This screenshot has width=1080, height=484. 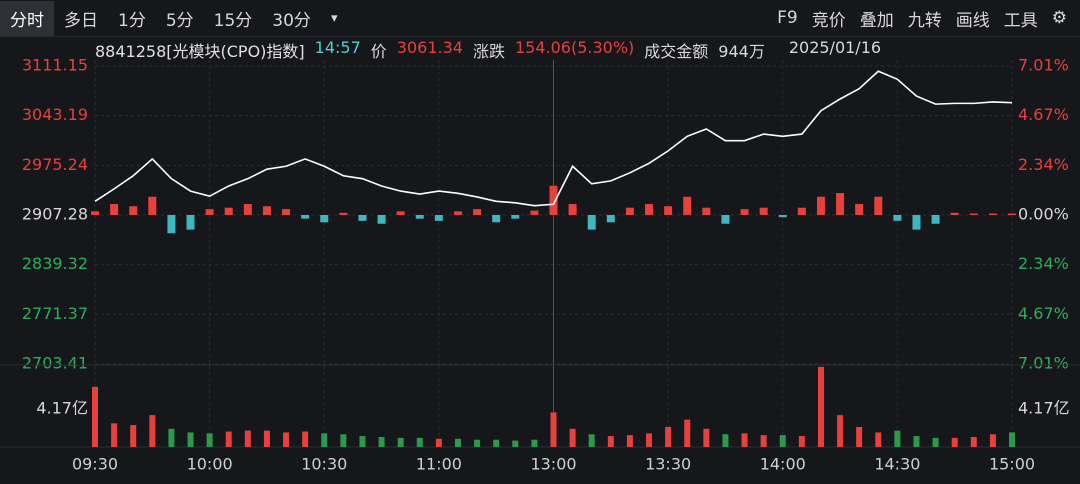 I want to click on tool: 竞价, so click(x=828, y=20).